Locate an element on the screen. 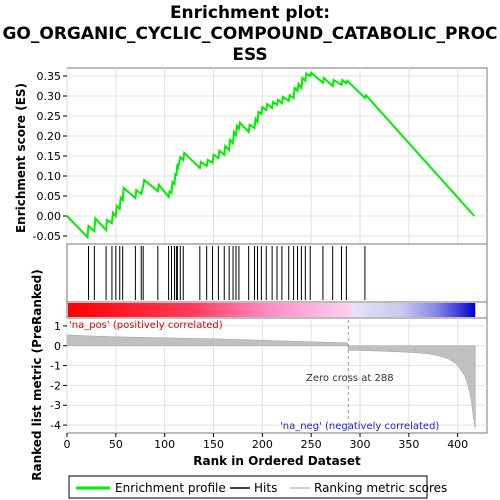 This screenshot has width=500, height=500. legend-metric-label: Ranking metric scores is located at coordinates (380, 488).